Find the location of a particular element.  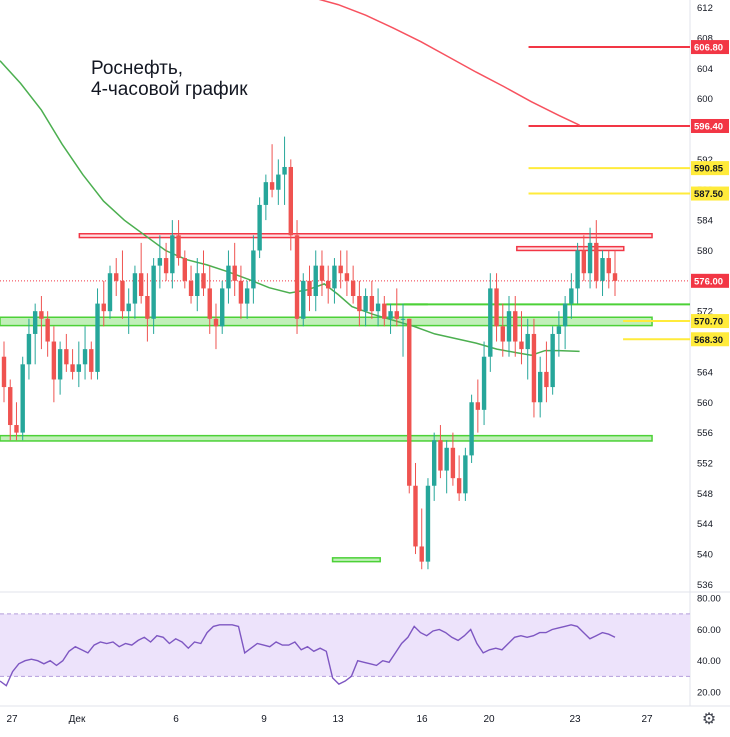

time-tick-label: 23 is located at coordinates (575, 719).